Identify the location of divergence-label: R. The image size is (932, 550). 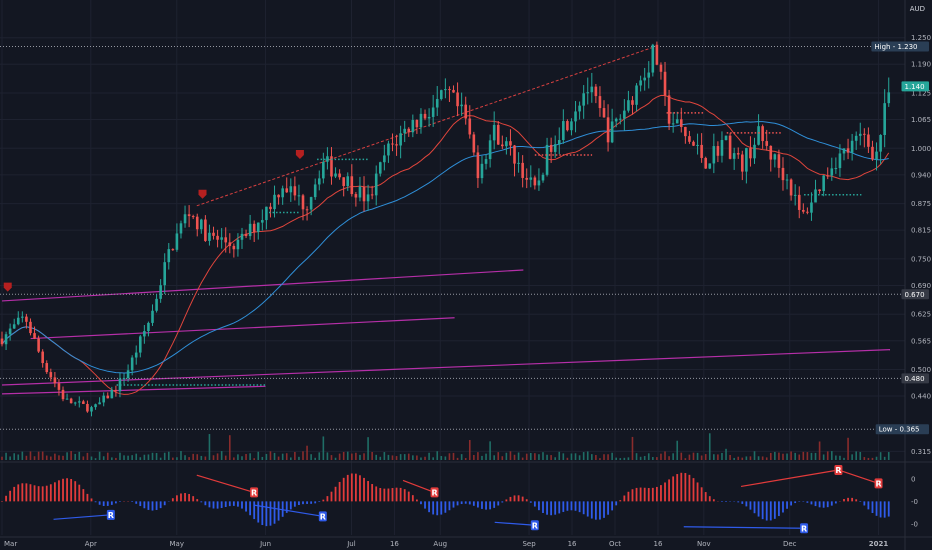
(323, 516).